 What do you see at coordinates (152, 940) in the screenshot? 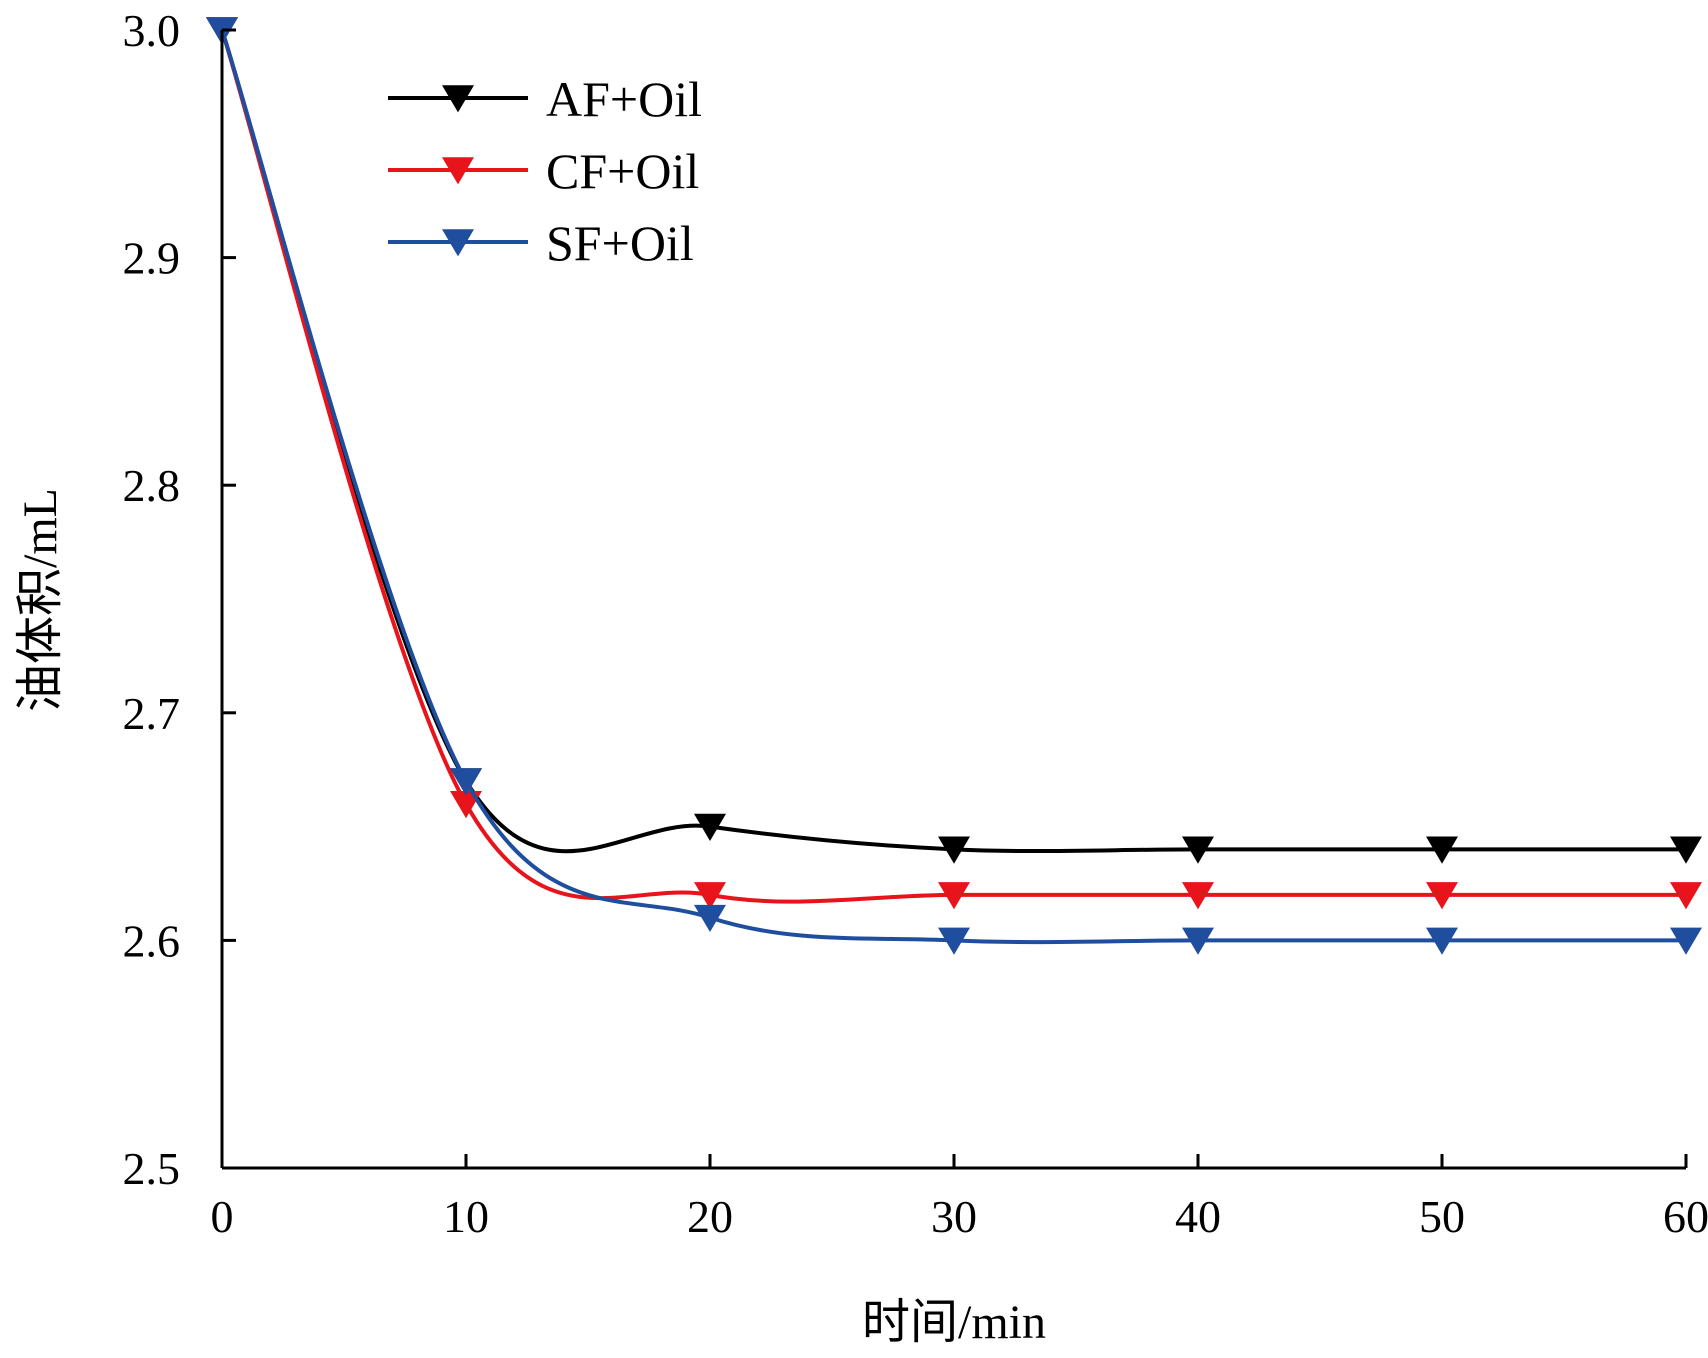
I see `y-tick-label: 2.6` at bounding box center [152, 940].